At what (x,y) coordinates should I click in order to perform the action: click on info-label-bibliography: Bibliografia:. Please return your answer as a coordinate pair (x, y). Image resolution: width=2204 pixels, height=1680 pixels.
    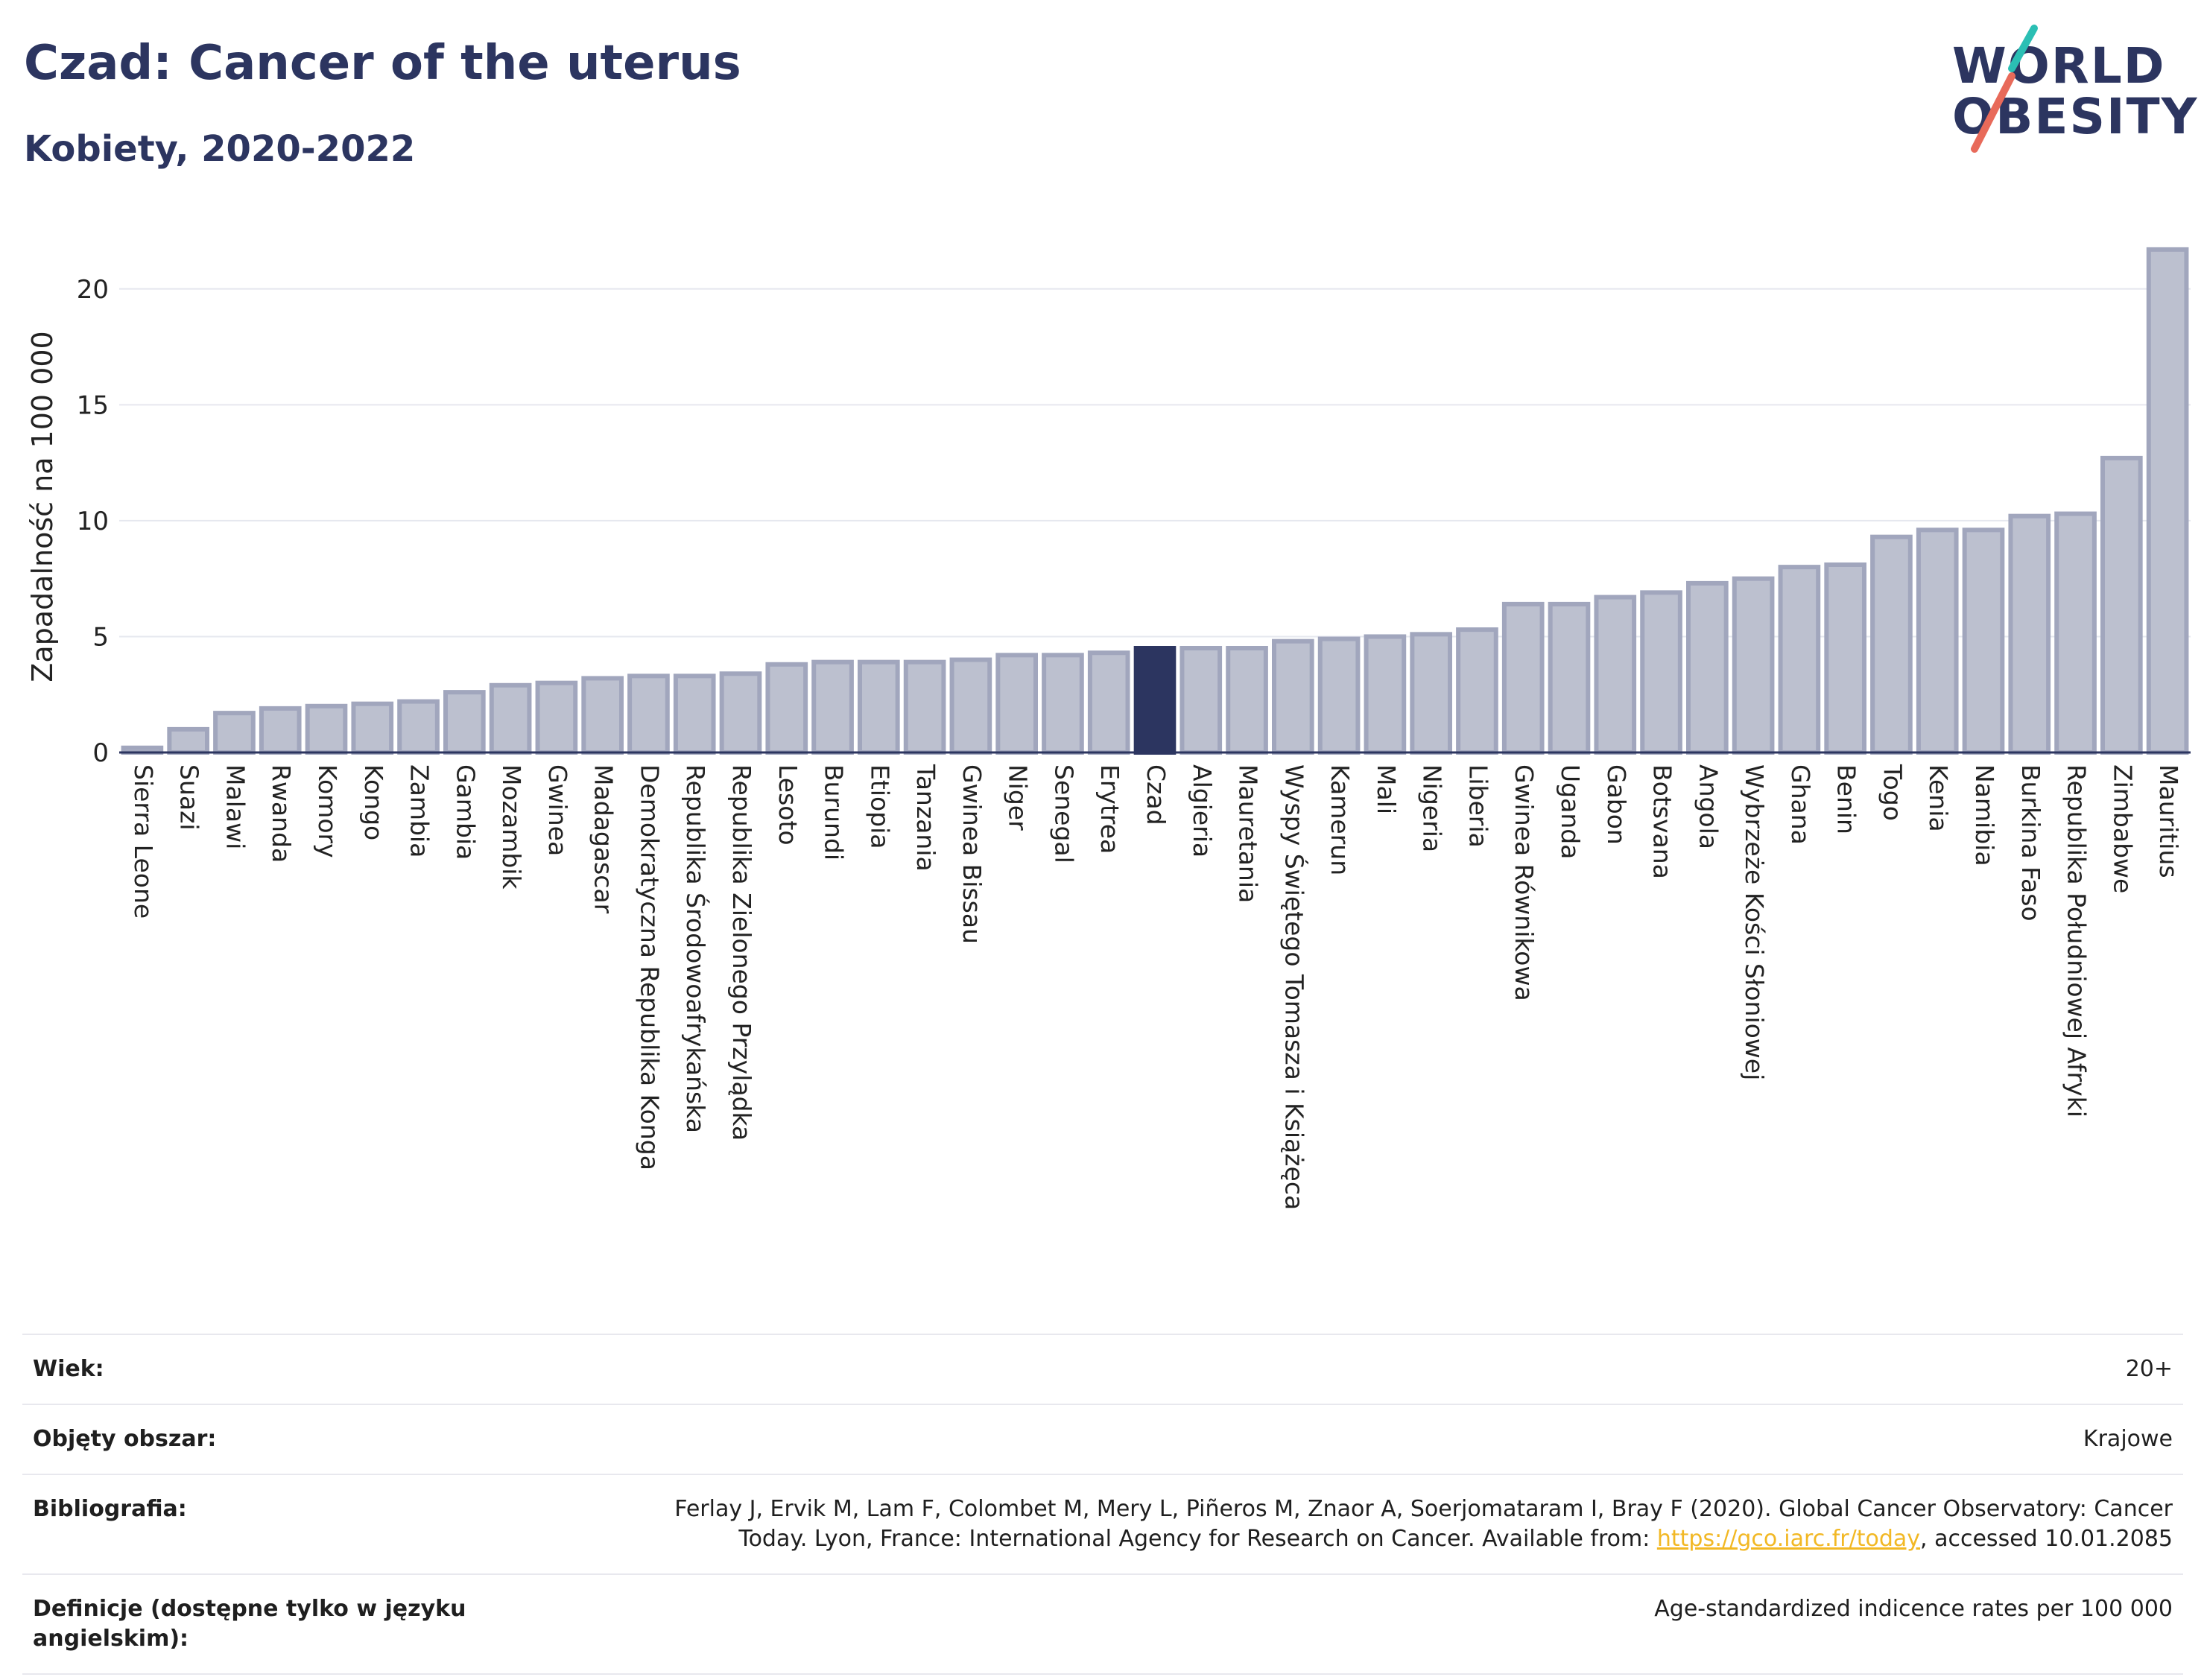
    Looking at the image, I should click on (263, 1524).